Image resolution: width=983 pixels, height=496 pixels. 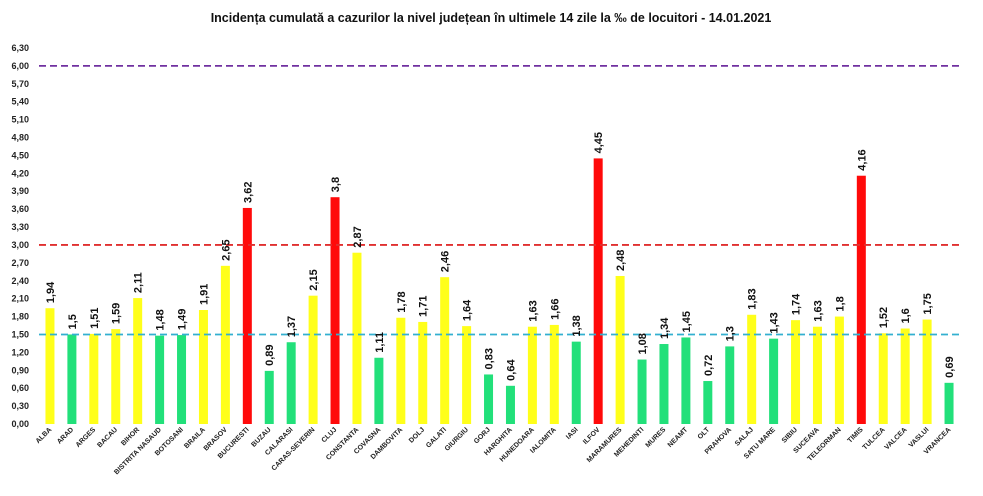 What do you see at coordinates (906, 315) in the screenshot?
I see `data-label: 1,6` at bounding box center [906, 315].